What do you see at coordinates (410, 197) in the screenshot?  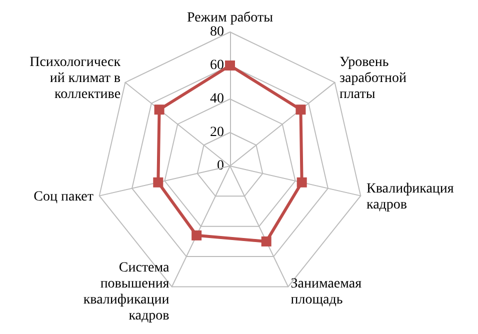 I see `spoke-label: Квалификация кадров` at bounding box center [410, 197].